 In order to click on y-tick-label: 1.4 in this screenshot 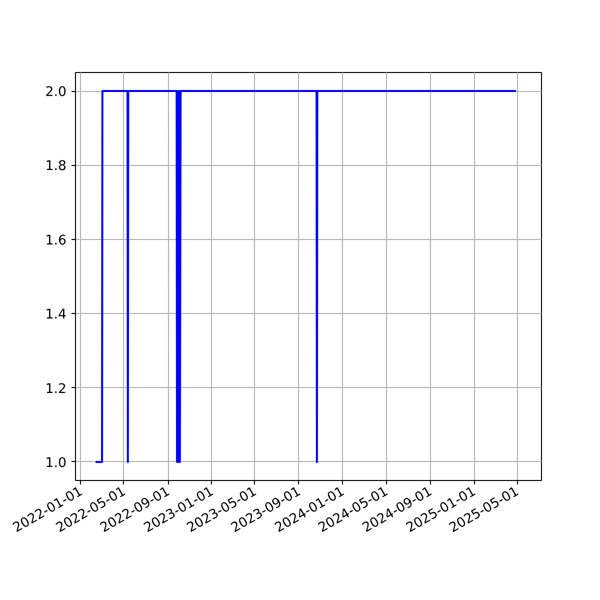, I will do `click(56, 315)`.